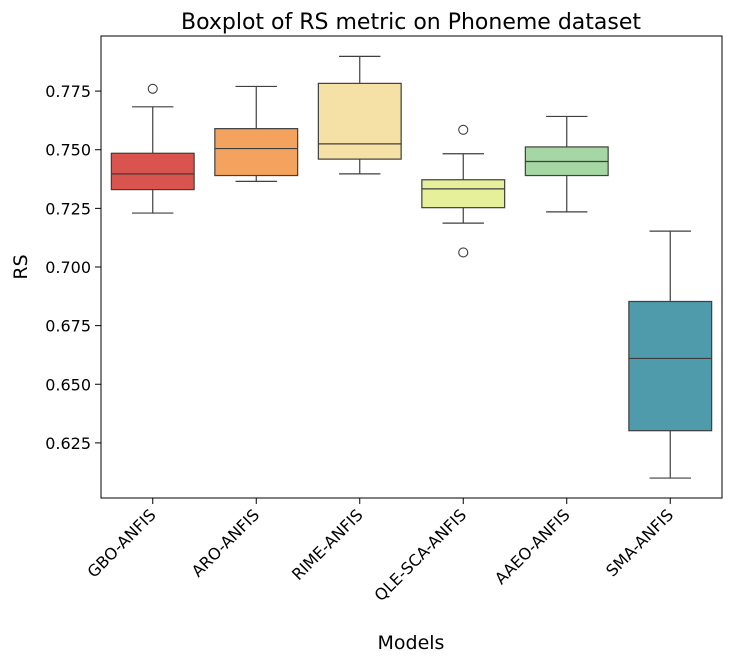  I want to click on x-tick-label: SMA-ANFIS, so click(639, 542).